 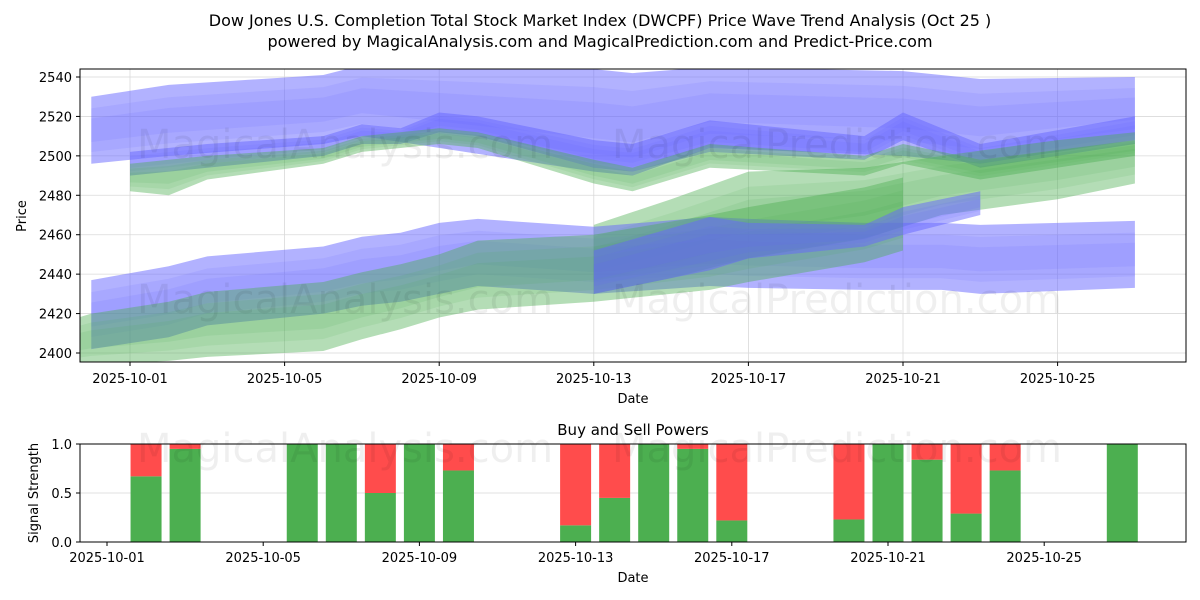 I want to click on price-y-tick-label: 2540, so click(x=55, y=78).